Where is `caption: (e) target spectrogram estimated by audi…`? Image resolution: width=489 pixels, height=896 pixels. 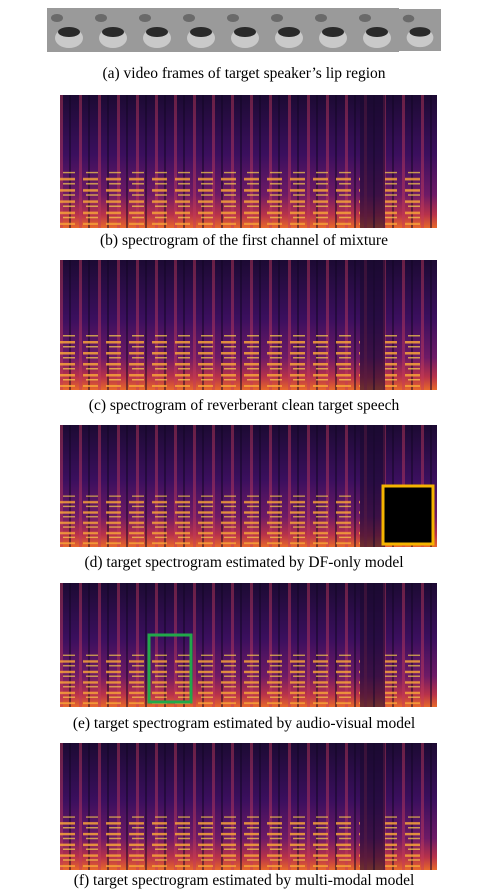 caption: (e) target spectrogram estimated by audi… is located at coordinates (244, 723).